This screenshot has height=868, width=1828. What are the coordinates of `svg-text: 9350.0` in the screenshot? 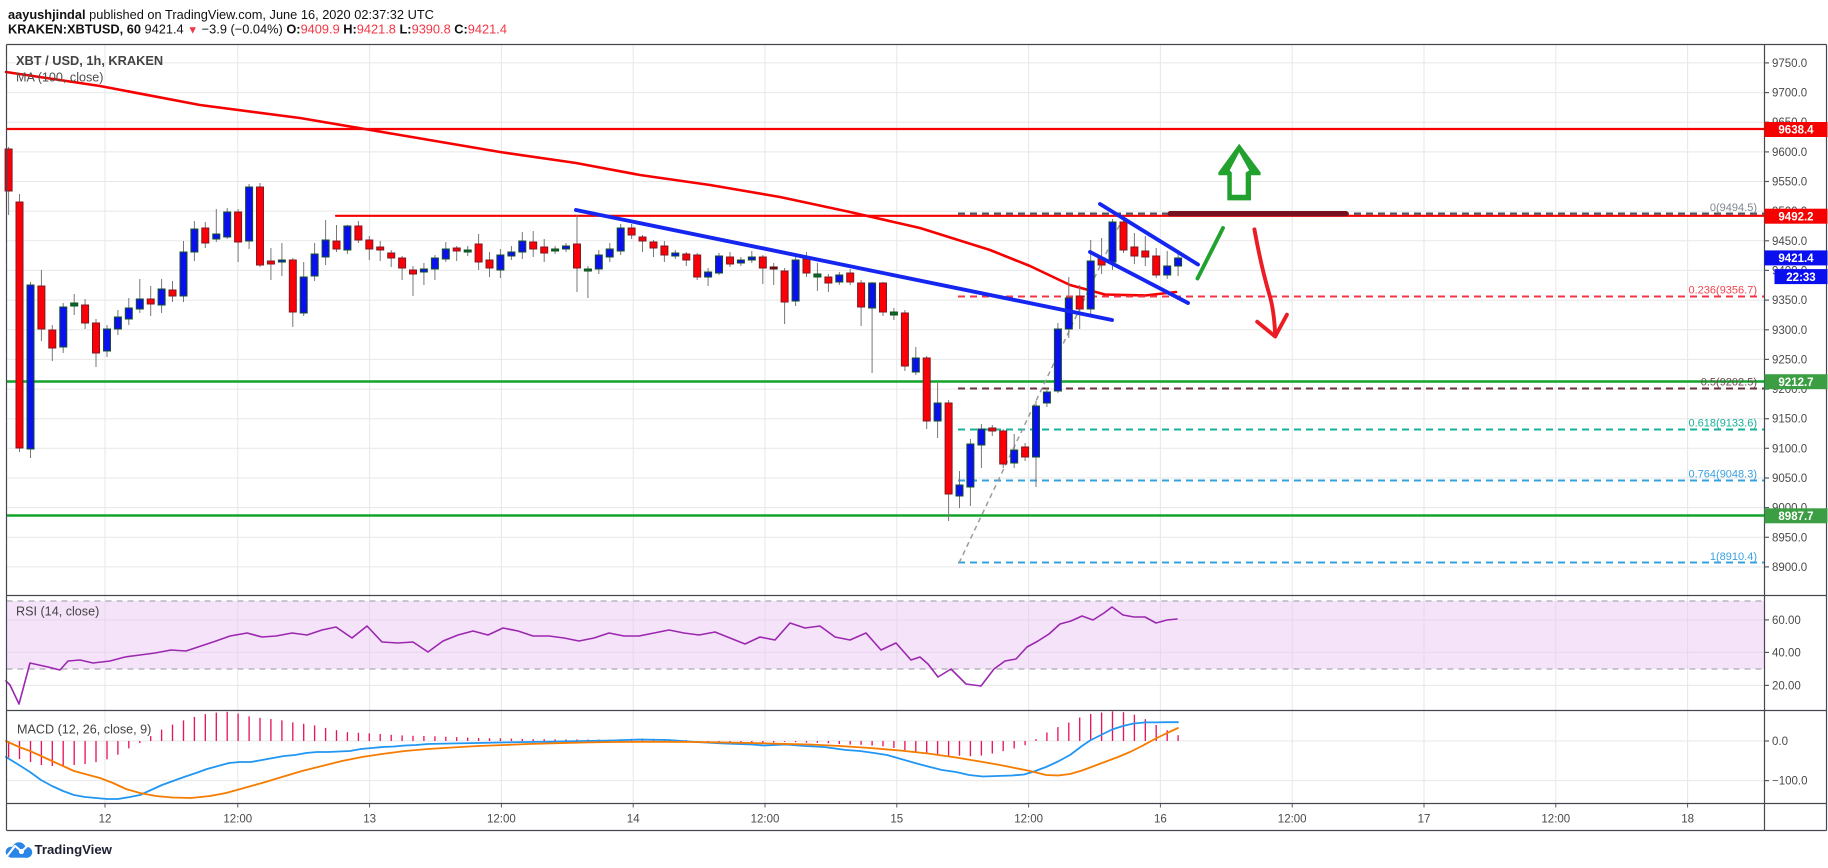 It's located at (1789, 301).